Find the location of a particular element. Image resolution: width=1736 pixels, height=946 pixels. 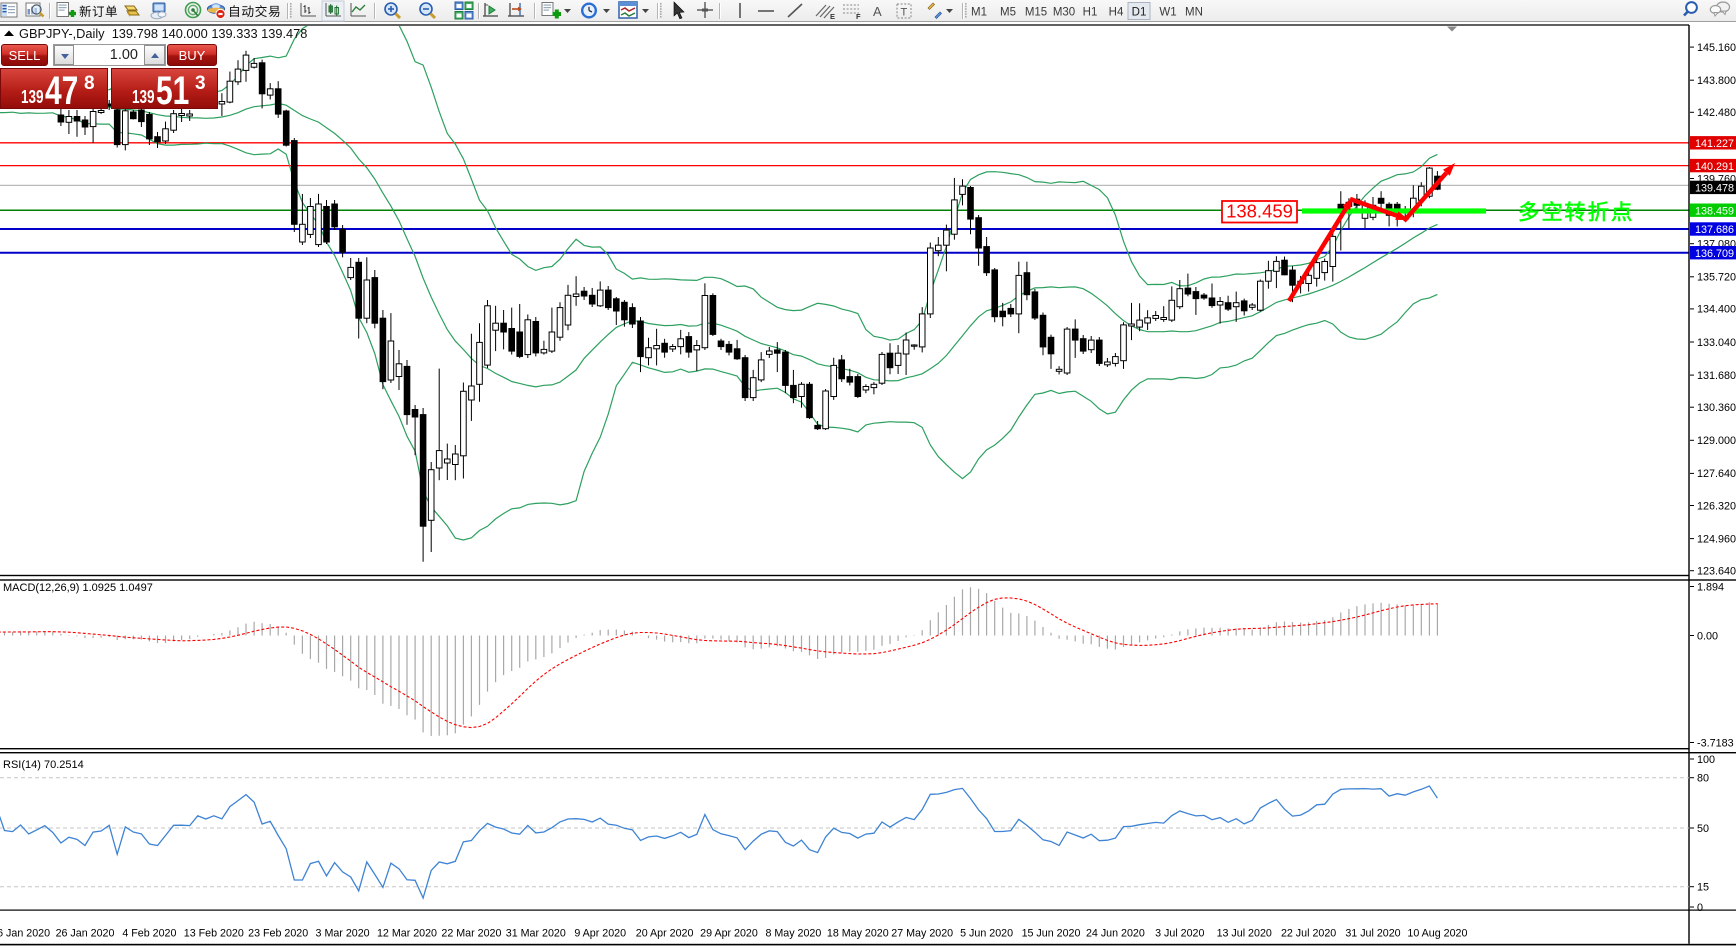

svg-text: 135.720 is located at coordinates (1716, 278).